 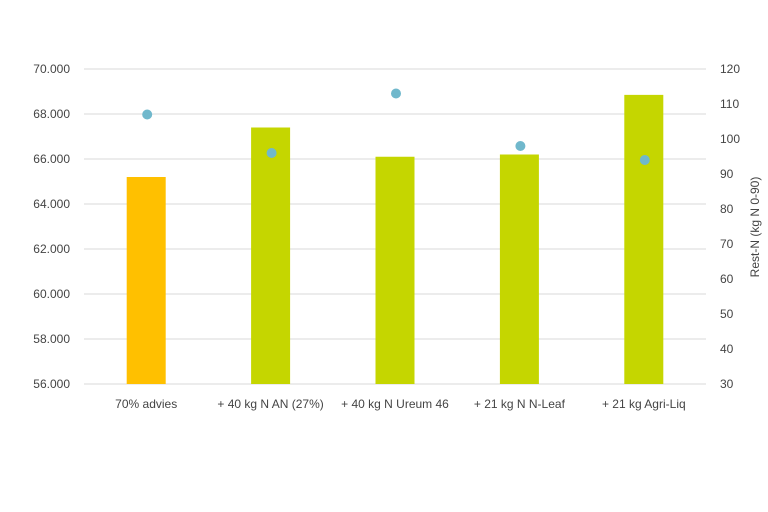 I want to click on category-label: + 40 kg N AN (27%), so click(x=270, y=404).